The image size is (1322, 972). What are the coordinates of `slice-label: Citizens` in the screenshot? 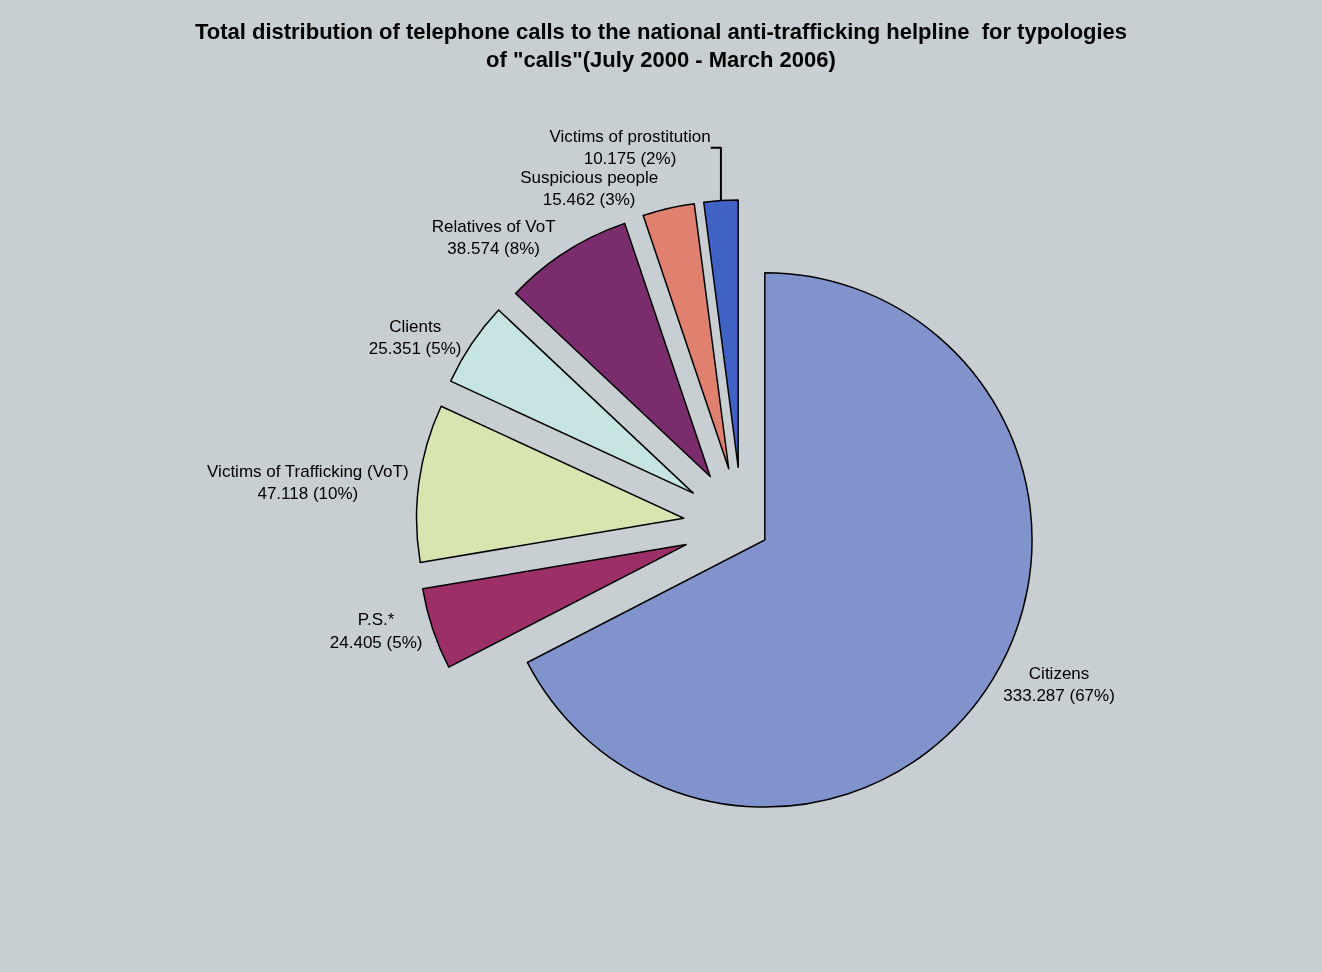 It's located at (1059, 673).